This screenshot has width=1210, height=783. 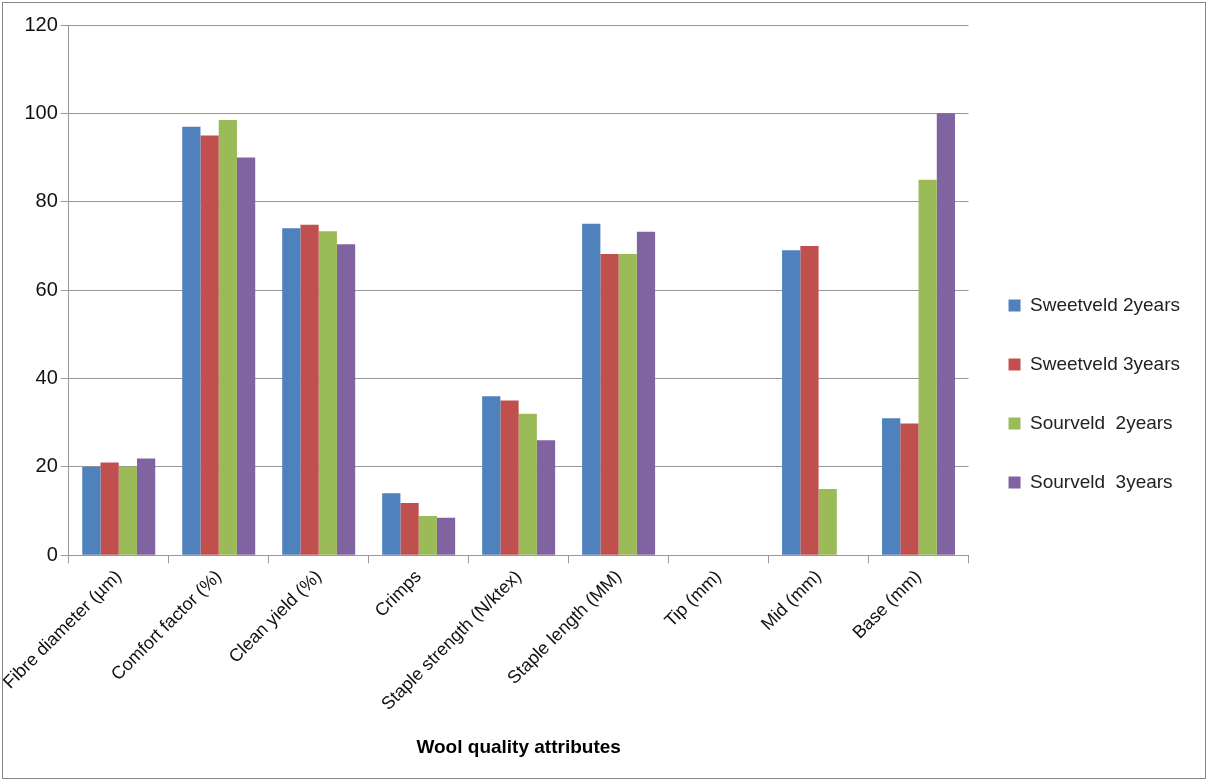 I want to click on legend-label: Sourveld 2years, so click(x=1101, y=422).